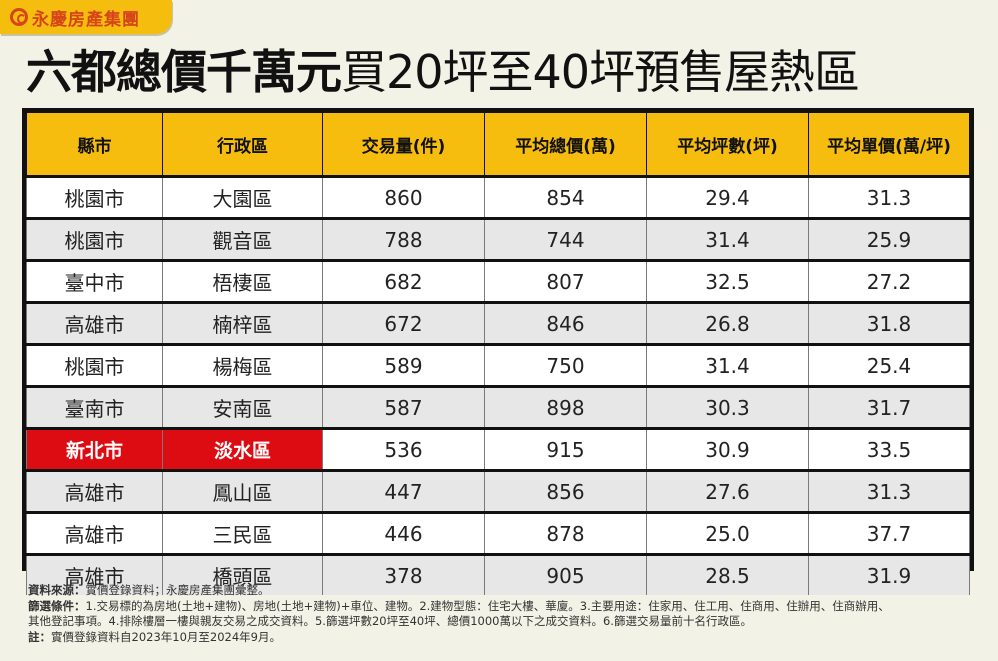  What do you see at coordinates (149, 590) in the screenshot?
I see `source-note: 資料來源：實價登錄資料；永慶房產集團彙整。` at bounding box center [149, 590].